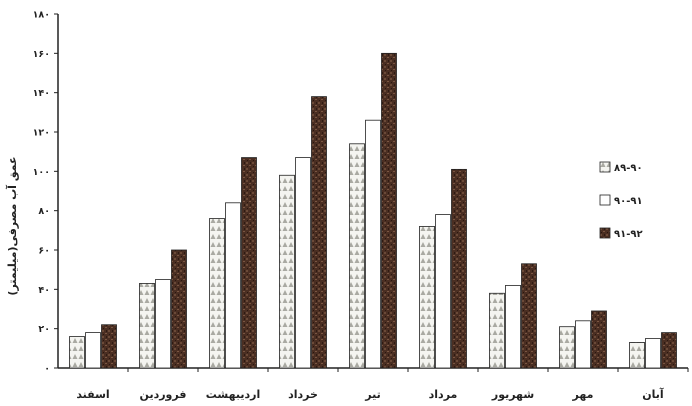  Describe the element at coordinates (233, 394) in the screenshot. I see `category-label: اردیبهشت` at that location.